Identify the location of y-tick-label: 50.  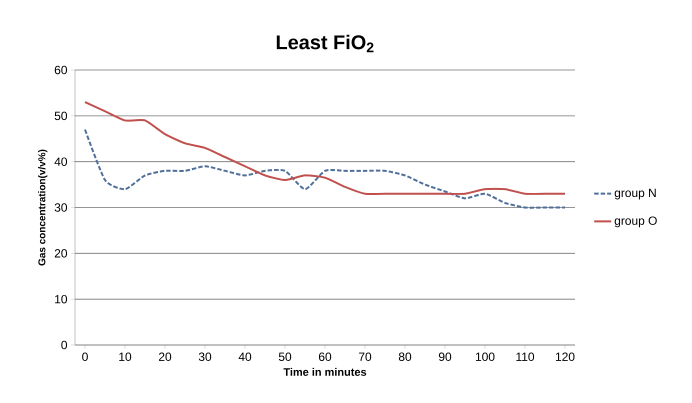
(61, 116).